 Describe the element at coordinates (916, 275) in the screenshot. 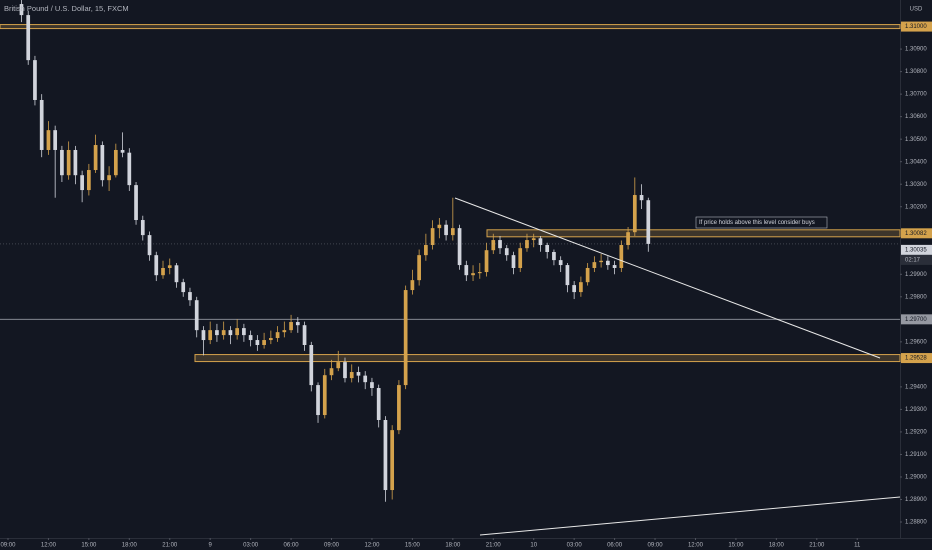

I see `y-tick-label: 1.29900` at that location.